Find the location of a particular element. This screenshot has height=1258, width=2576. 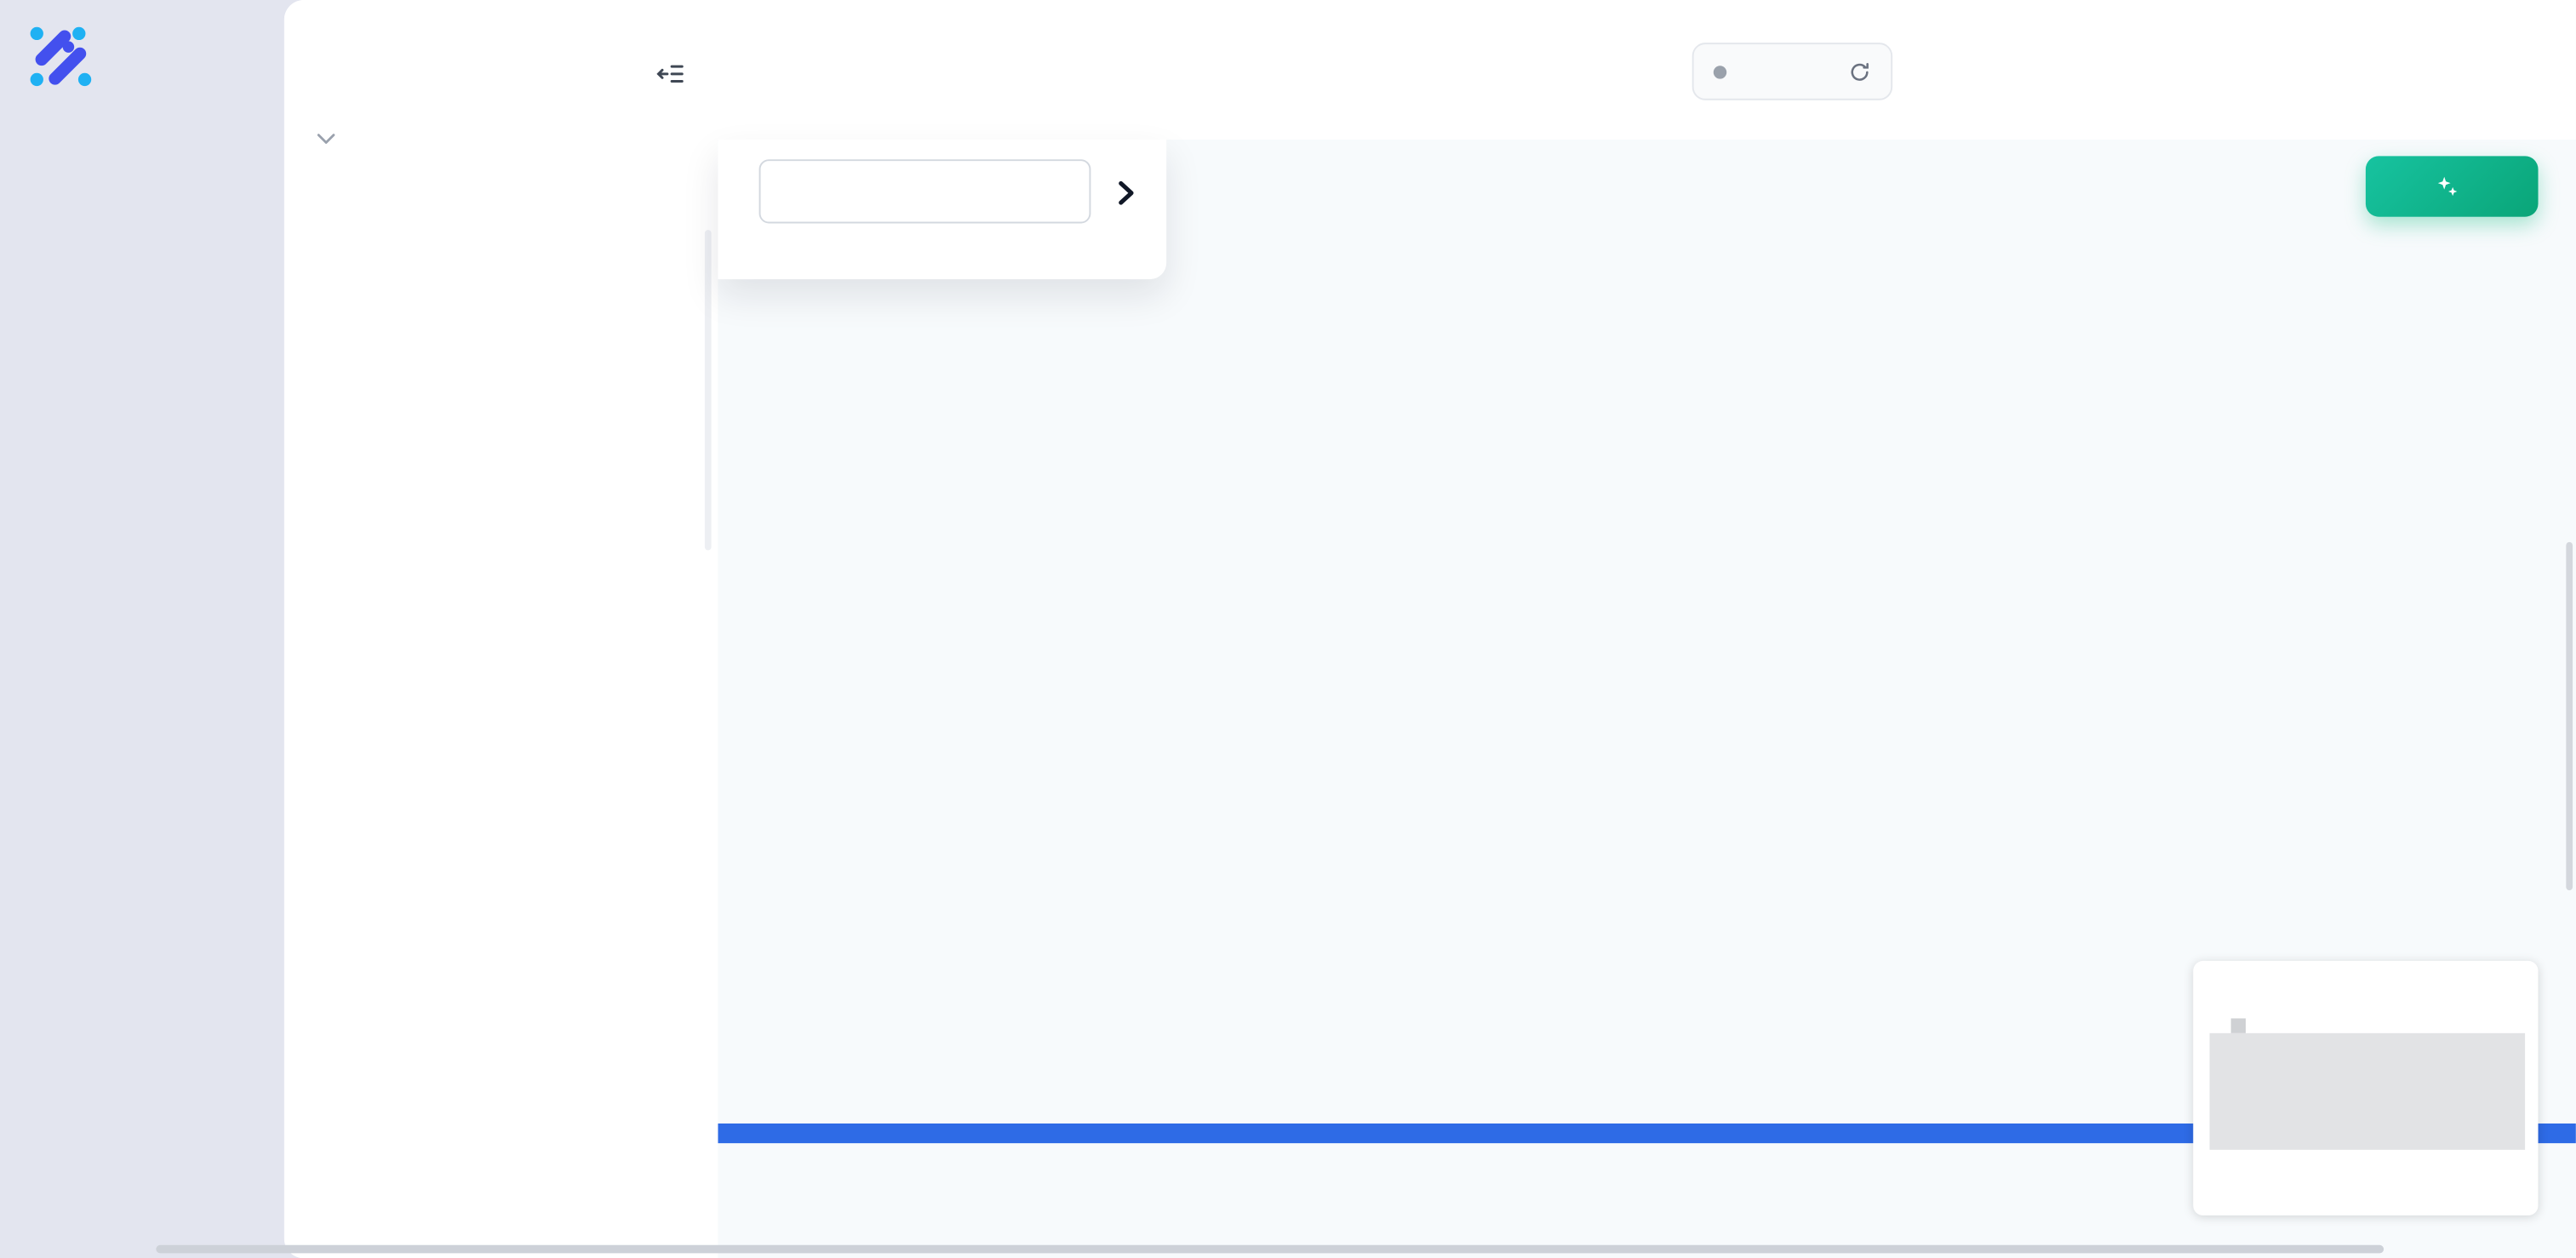

minimap-viewport is located at coordinates (2367, 1091).